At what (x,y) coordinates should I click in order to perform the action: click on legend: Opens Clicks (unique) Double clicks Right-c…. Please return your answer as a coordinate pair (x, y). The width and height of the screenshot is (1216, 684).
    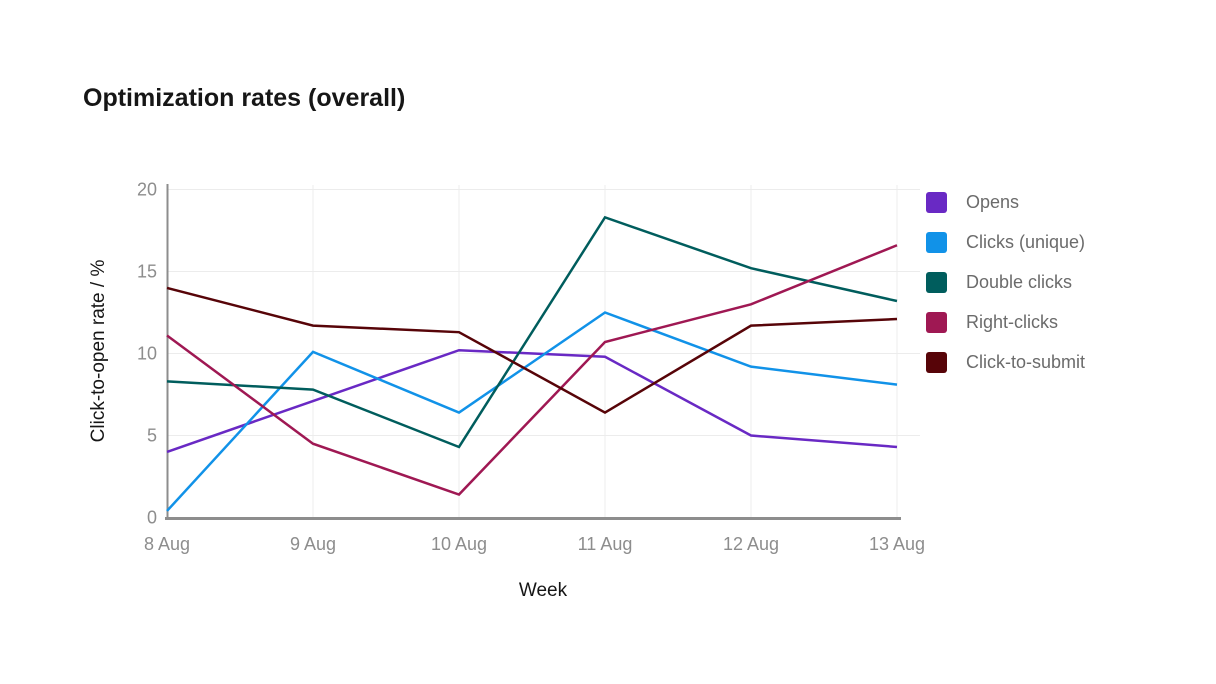
    Looking at the image, I should click on (1005, 282).